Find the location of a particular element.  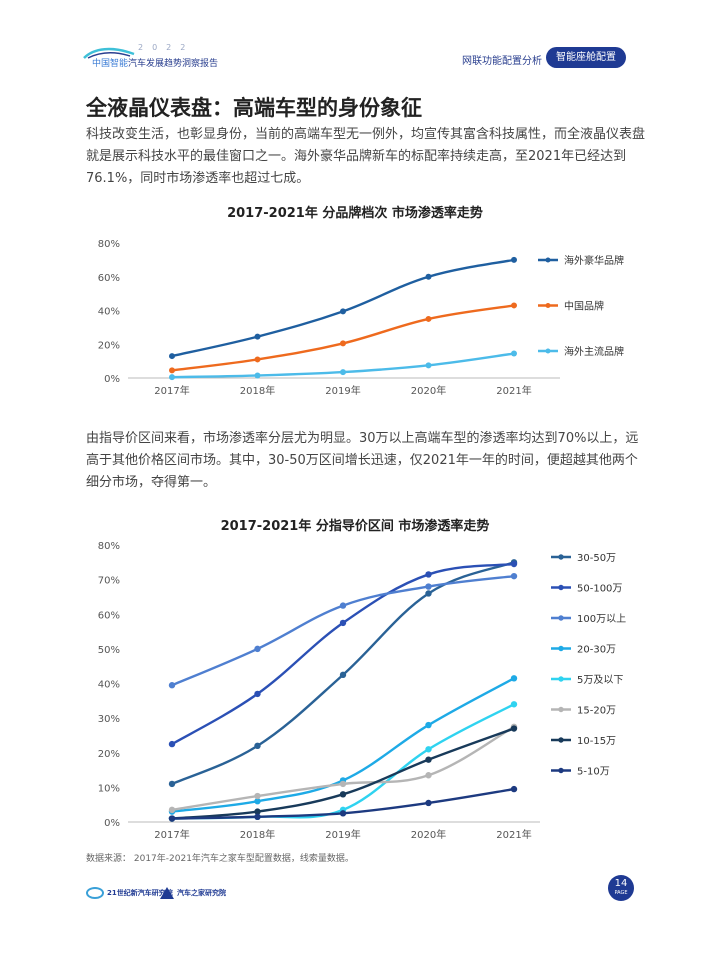

series-line is located at coordinates (343, 630).